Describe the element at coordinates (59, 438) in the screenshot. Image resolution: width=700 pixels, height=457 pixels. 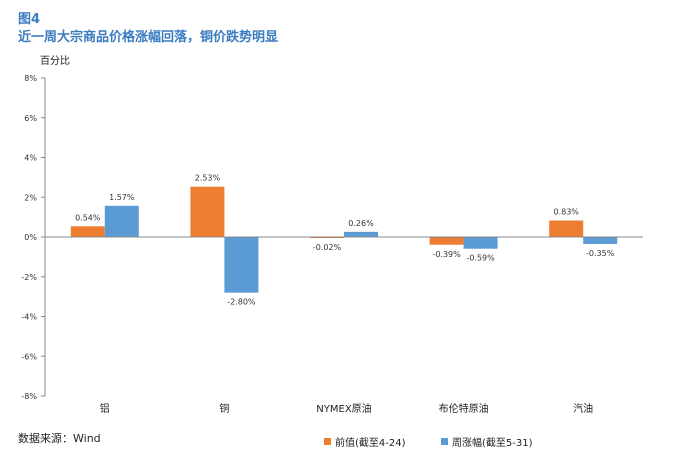
I see `data-source-note: 数据来源：Wind` at that location.